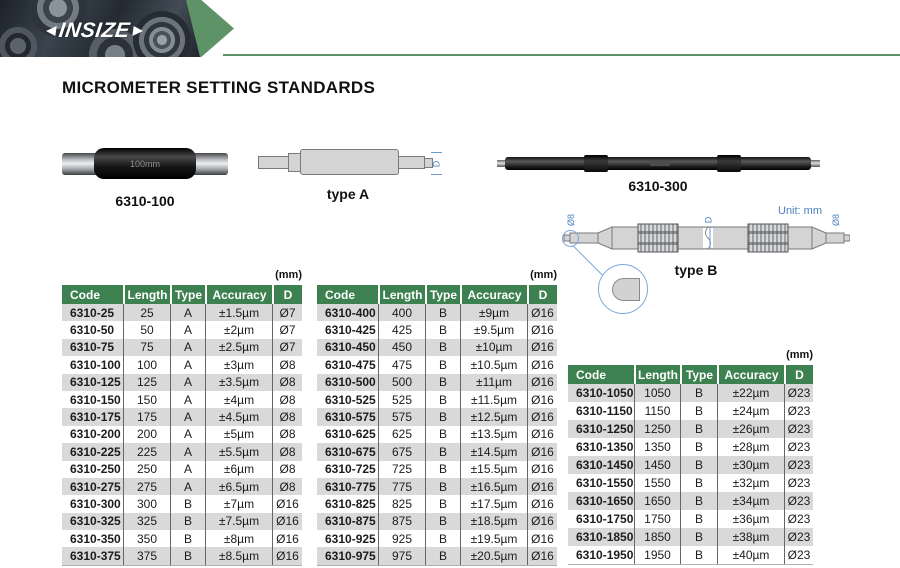 The image size is (900, 568). What do you see at coordinates (436, 163) in the screenshot?
I see `type-a-d-label: D` at bounding box center [436, 163].